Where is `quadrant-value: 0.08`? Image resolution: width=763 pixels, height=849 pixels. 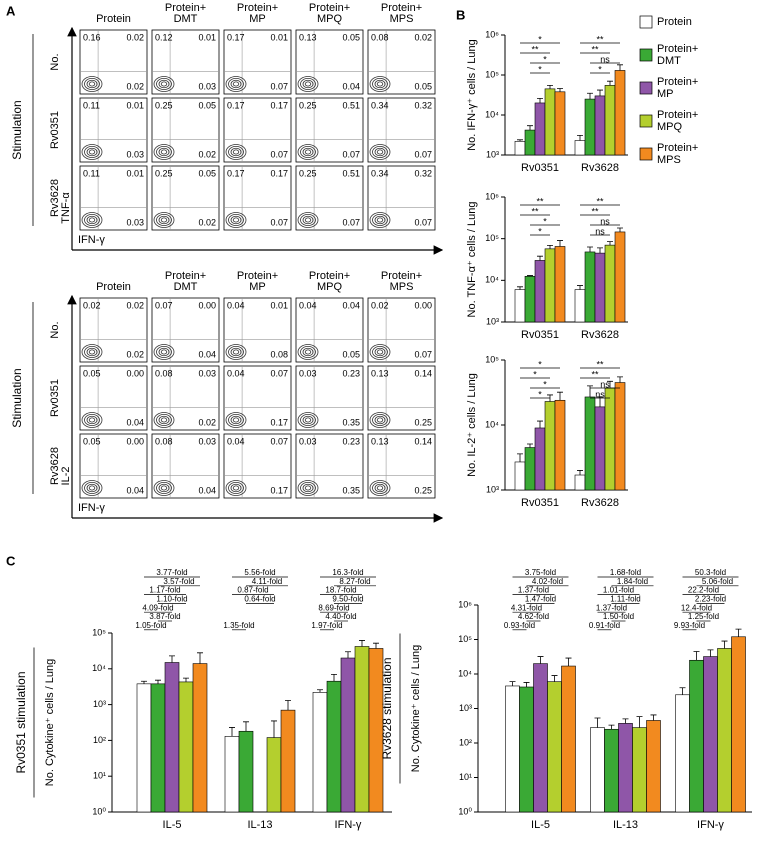 quadrant-value: 0.08 is located at coordinates (380, 37).